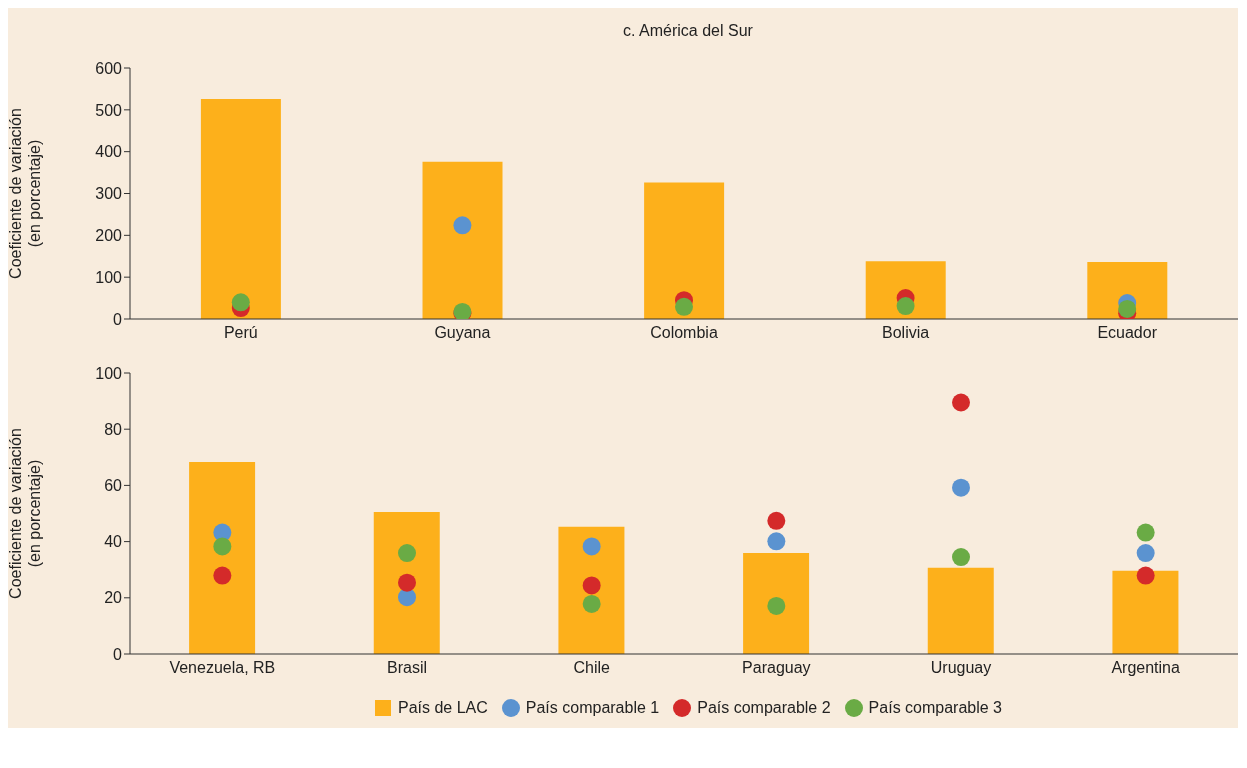 The image size is (1247, 768). What do you see at coordinates (776, 668) in the screenshot?
I see `x-tick-label: Paraguay` at bounding box center [776, 668].